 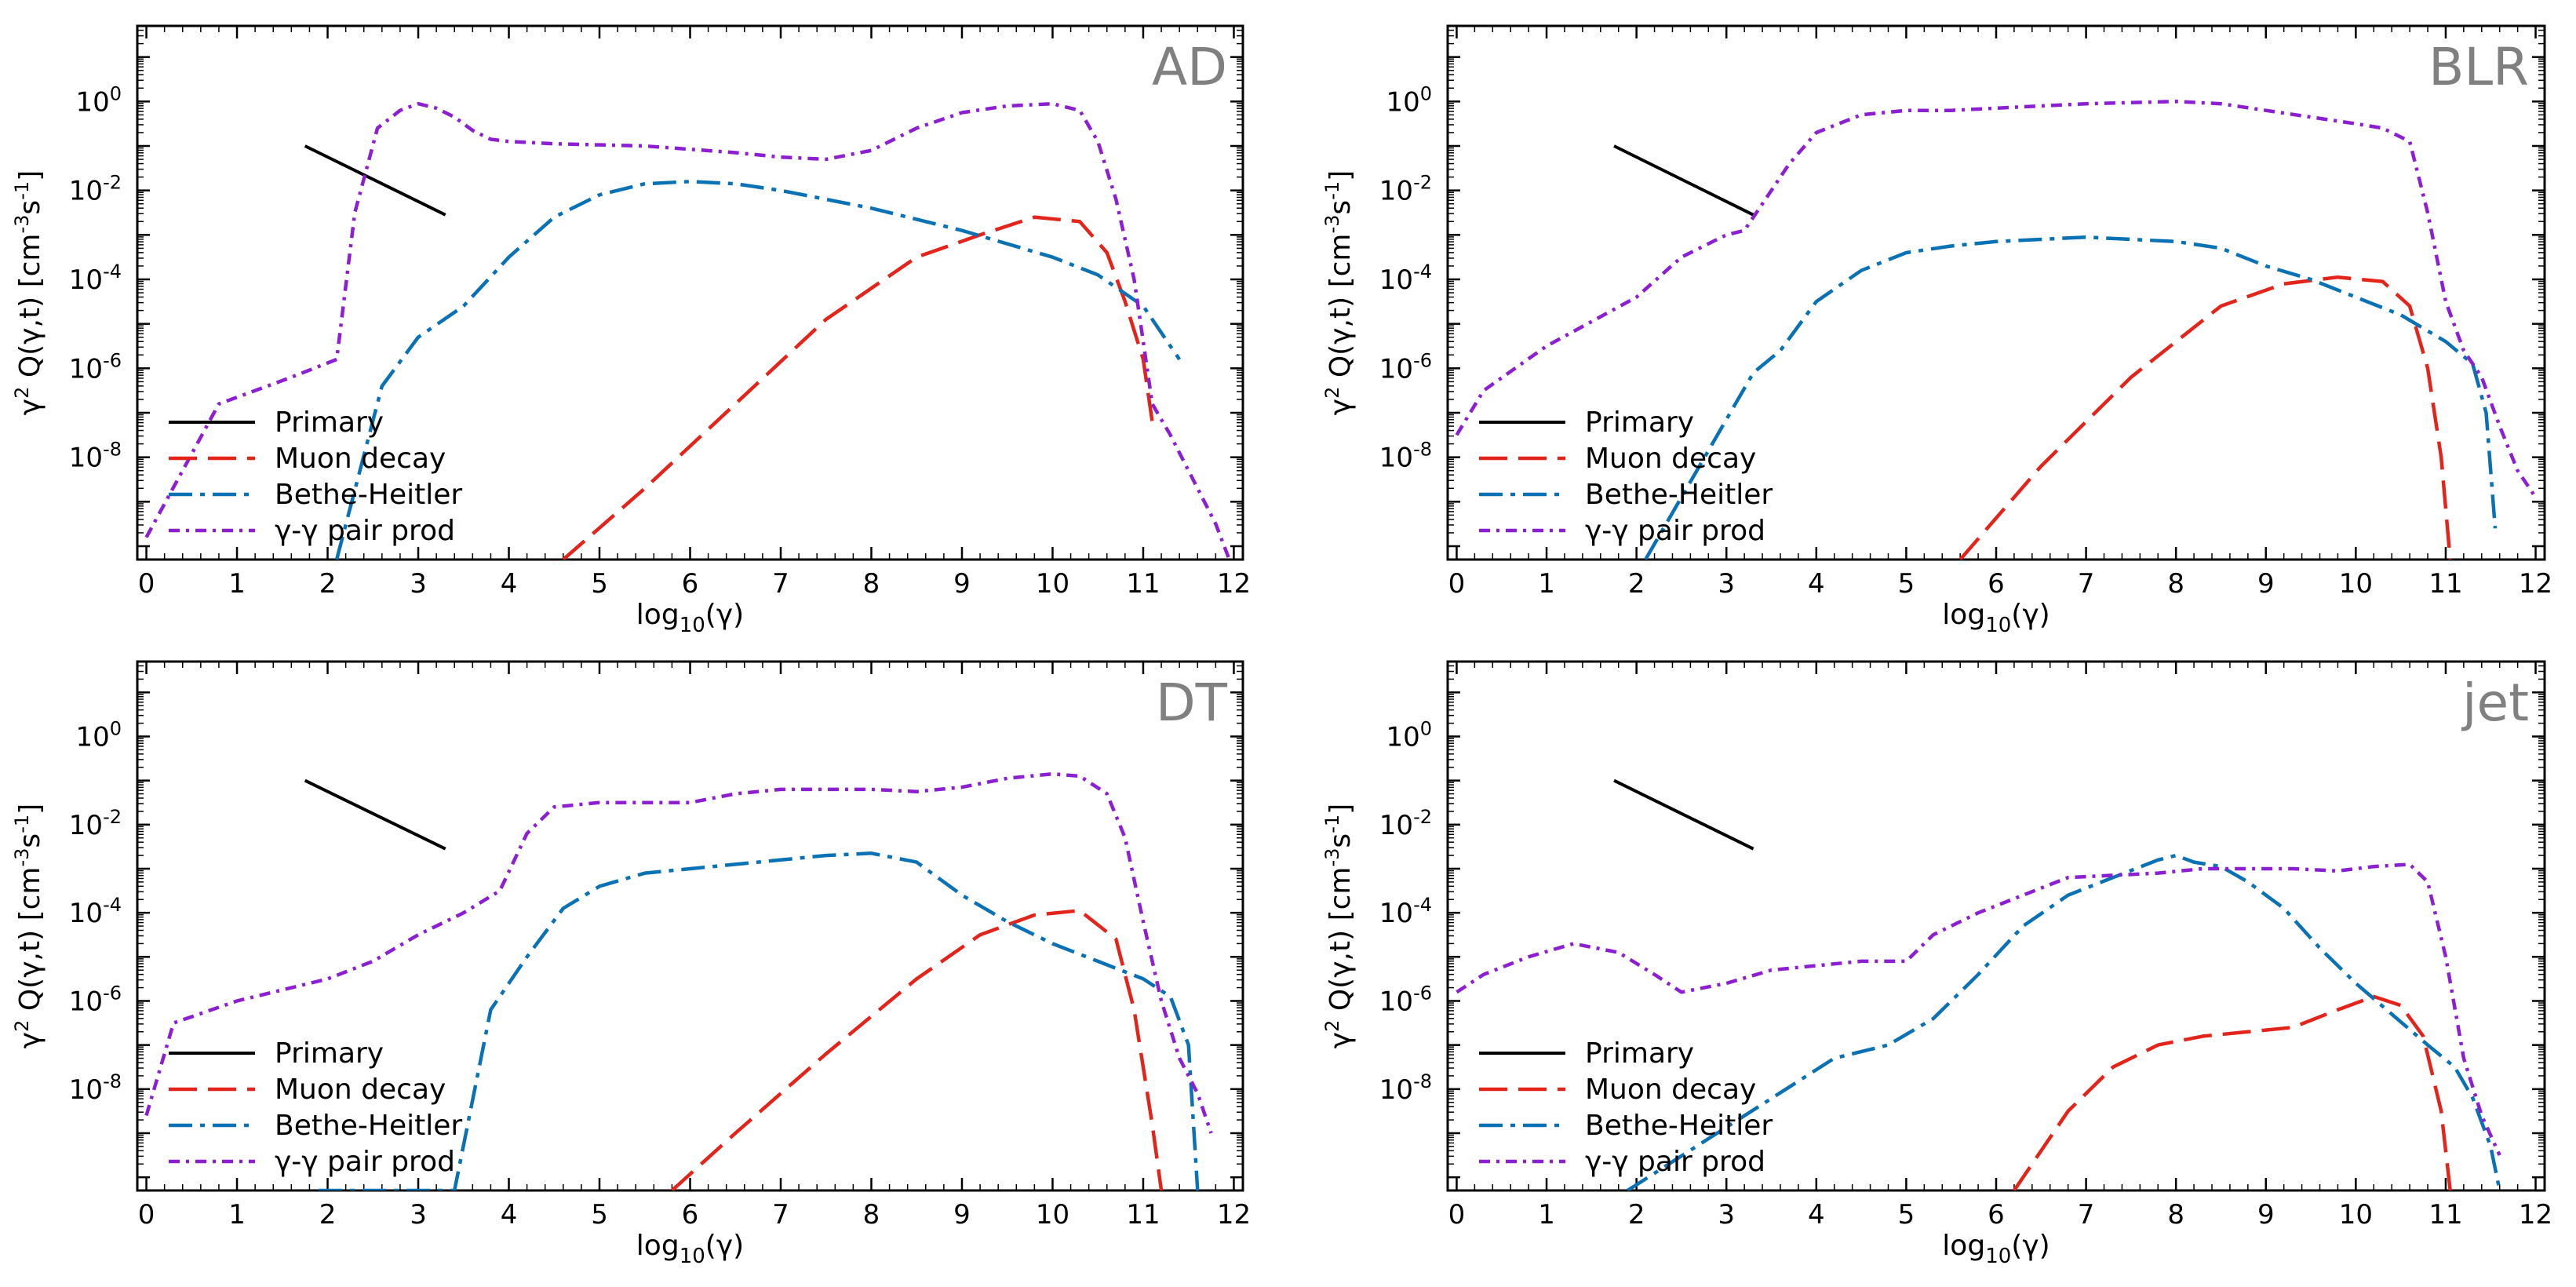 I want to click on panel-title: jet, so click(x=2495, y=703).